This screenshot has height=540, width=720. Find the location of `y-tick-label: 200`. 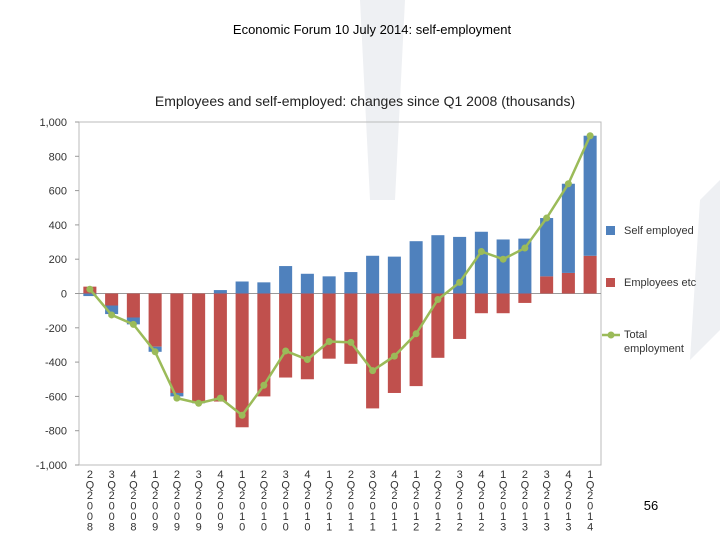

y-tick-label: 200 is located at coordinates (58, 260).